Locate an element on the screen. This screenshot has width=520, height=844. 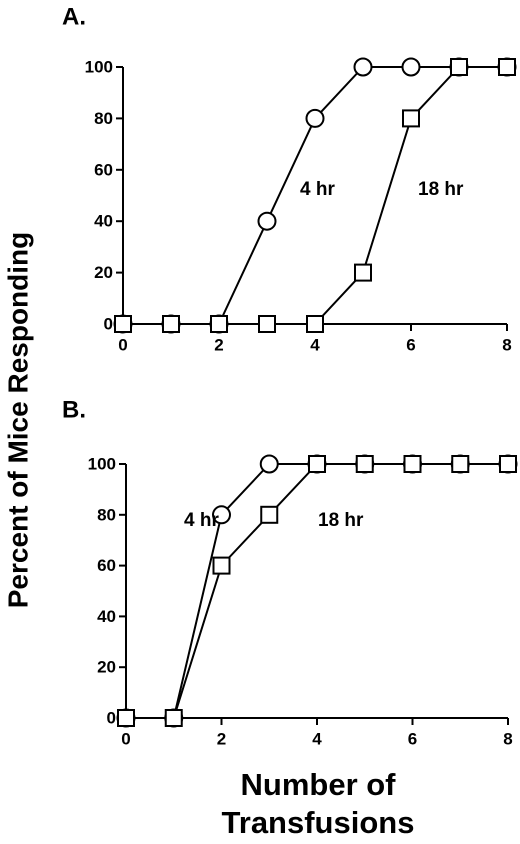
y-axis-label: Percent of Mice Responding is located at coordinates (17, 420).